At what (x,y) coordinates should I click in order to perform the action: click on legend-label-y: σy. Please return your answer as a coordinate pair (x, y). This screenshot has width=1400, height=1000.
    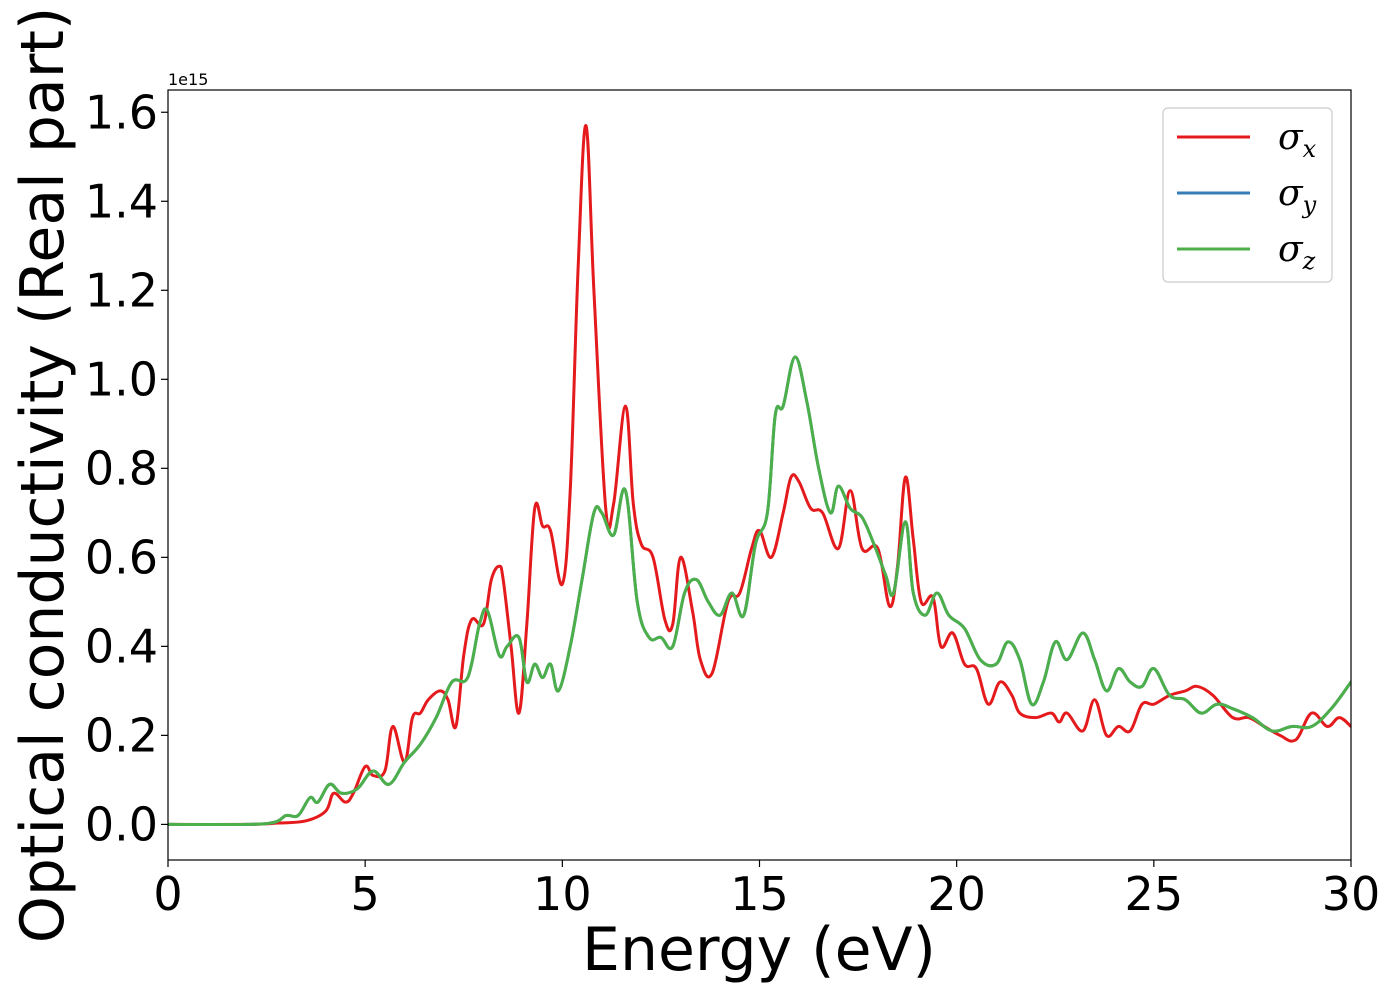
    Looking at the image, I should click on (1297, 196).